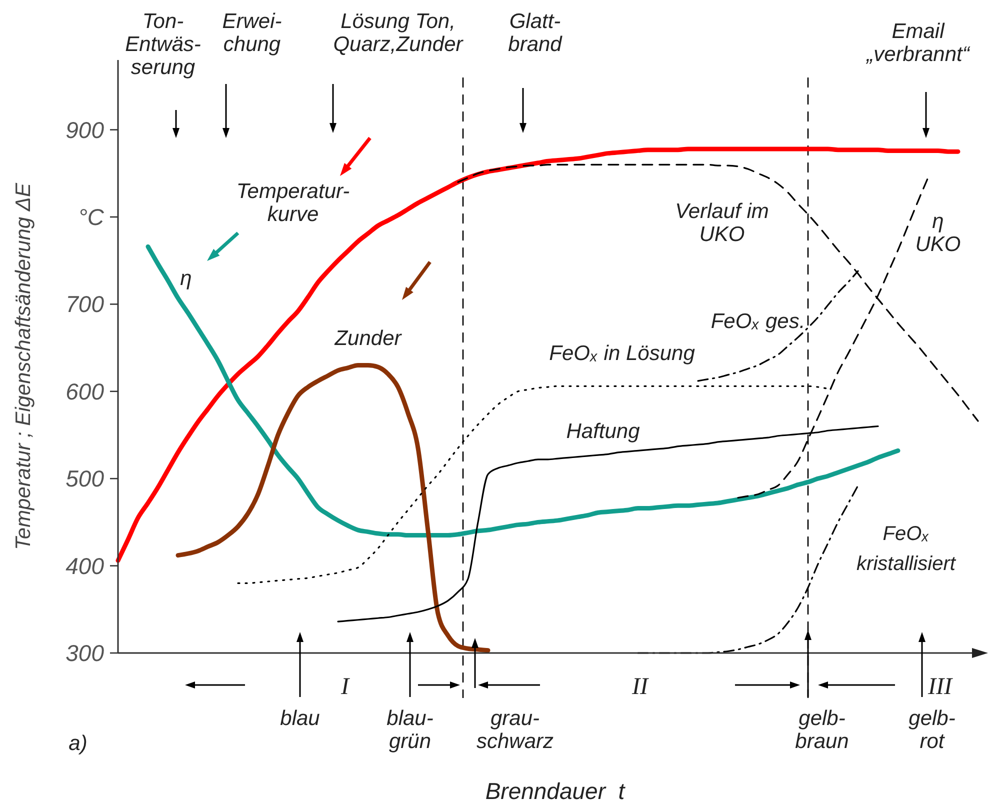 This screenshot has width=990, height=805. What do you see at coordinates (23, 366) in the screenshot?
I see `y-axis-title: Temperatur ; Eigenschaftsänderung ΔE` at bounding box center [23, 366].